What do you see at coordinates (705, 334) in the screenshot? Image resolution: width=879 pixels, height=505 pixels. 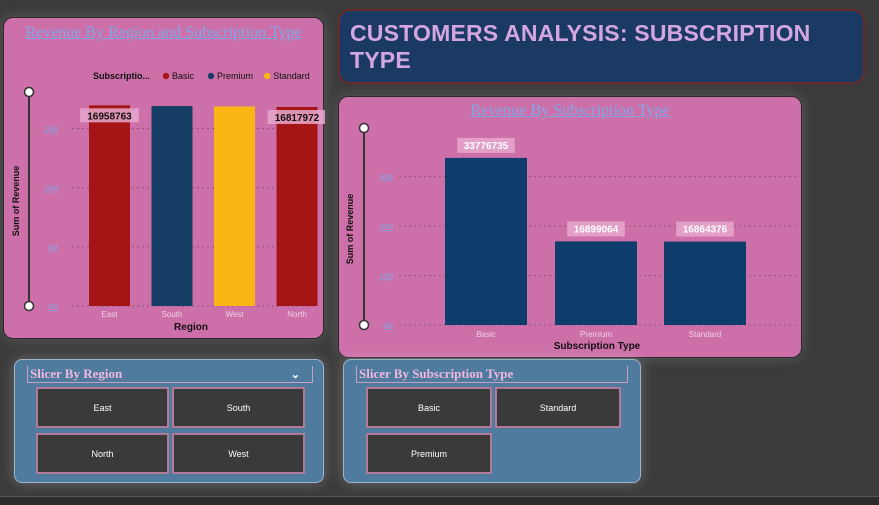 I see `x-tick-label: Standard` at bounding box center [705, 334].